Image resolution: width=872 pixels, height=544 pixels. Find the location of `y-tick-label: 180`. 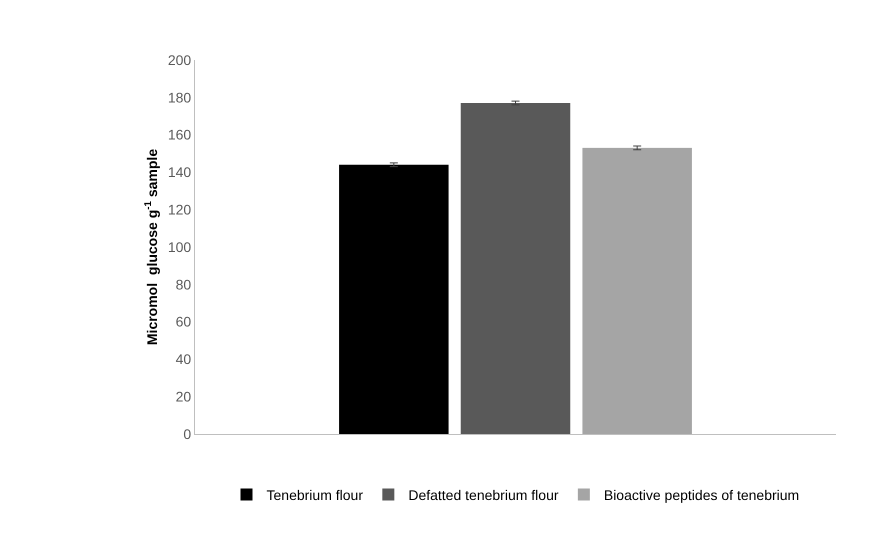

y-tick-label: 180 is located at coordinates (180, 97).